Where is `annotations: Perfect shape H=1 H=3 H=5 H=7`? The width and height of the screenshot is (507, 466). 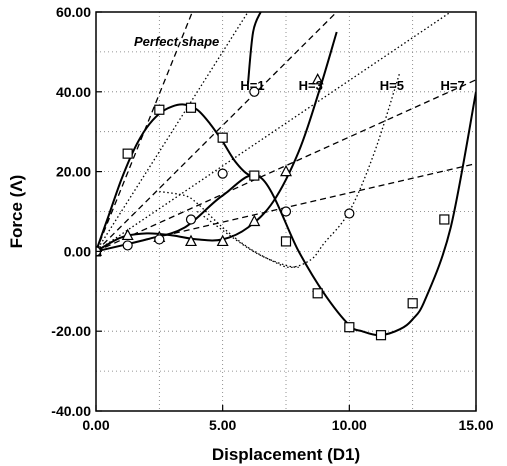 annotations: Perfect shape H=1 H=3 H=5 H=7 is located at coordinates (299, 63).